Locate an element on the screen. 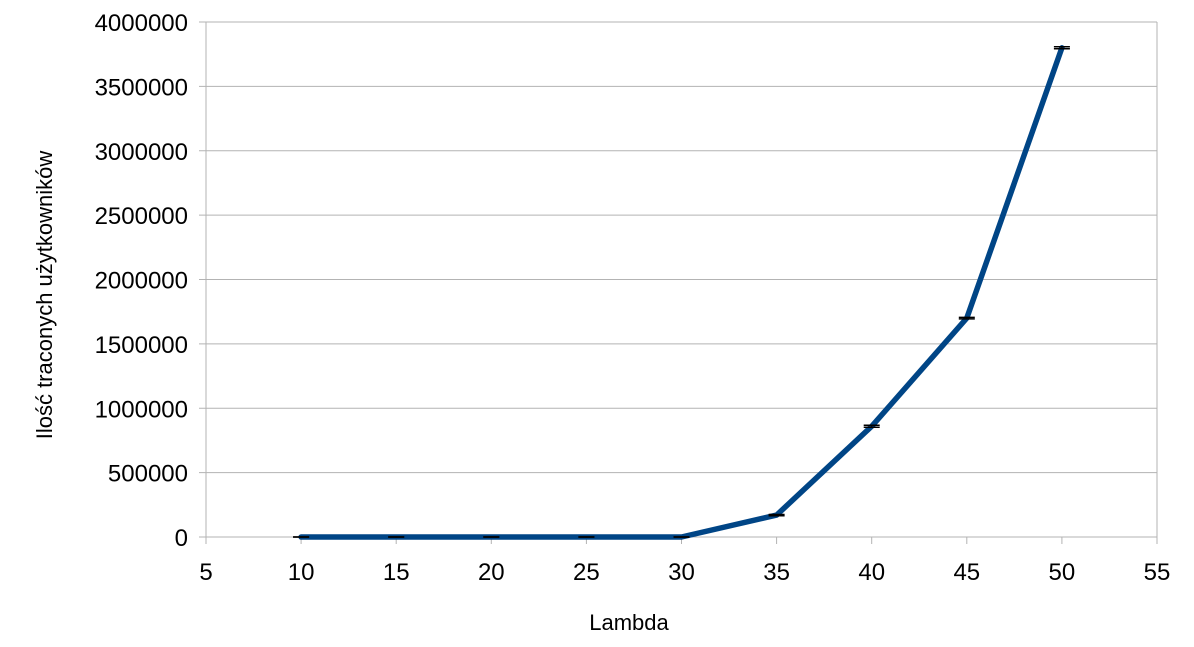  y-tick-label: 3000000 is located at coordinates (141, 152).